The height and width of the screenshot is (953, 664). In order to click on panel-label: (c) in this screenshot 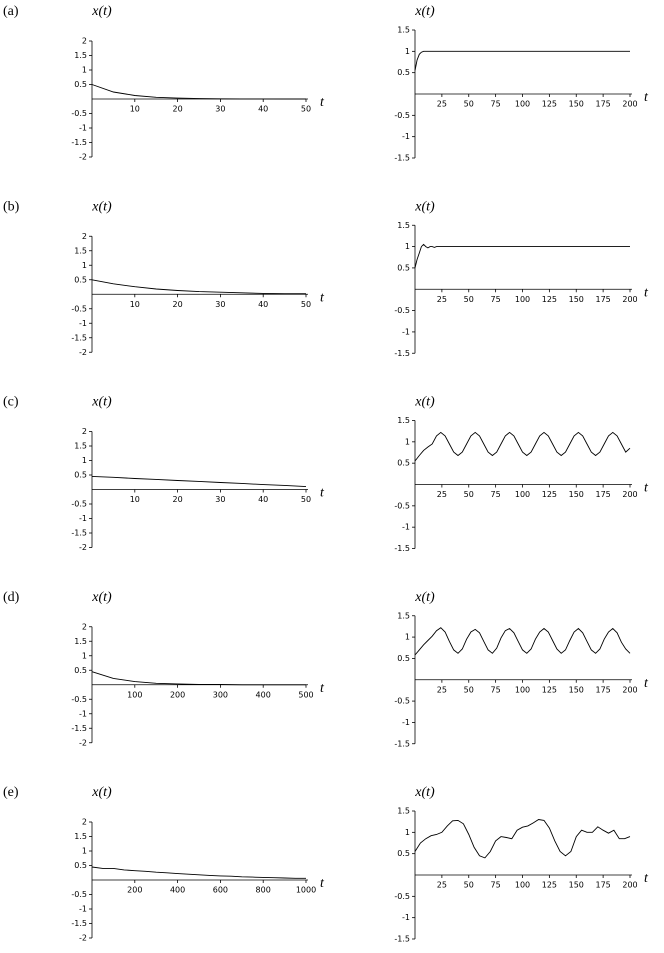, I will do `click(11, 402)`.